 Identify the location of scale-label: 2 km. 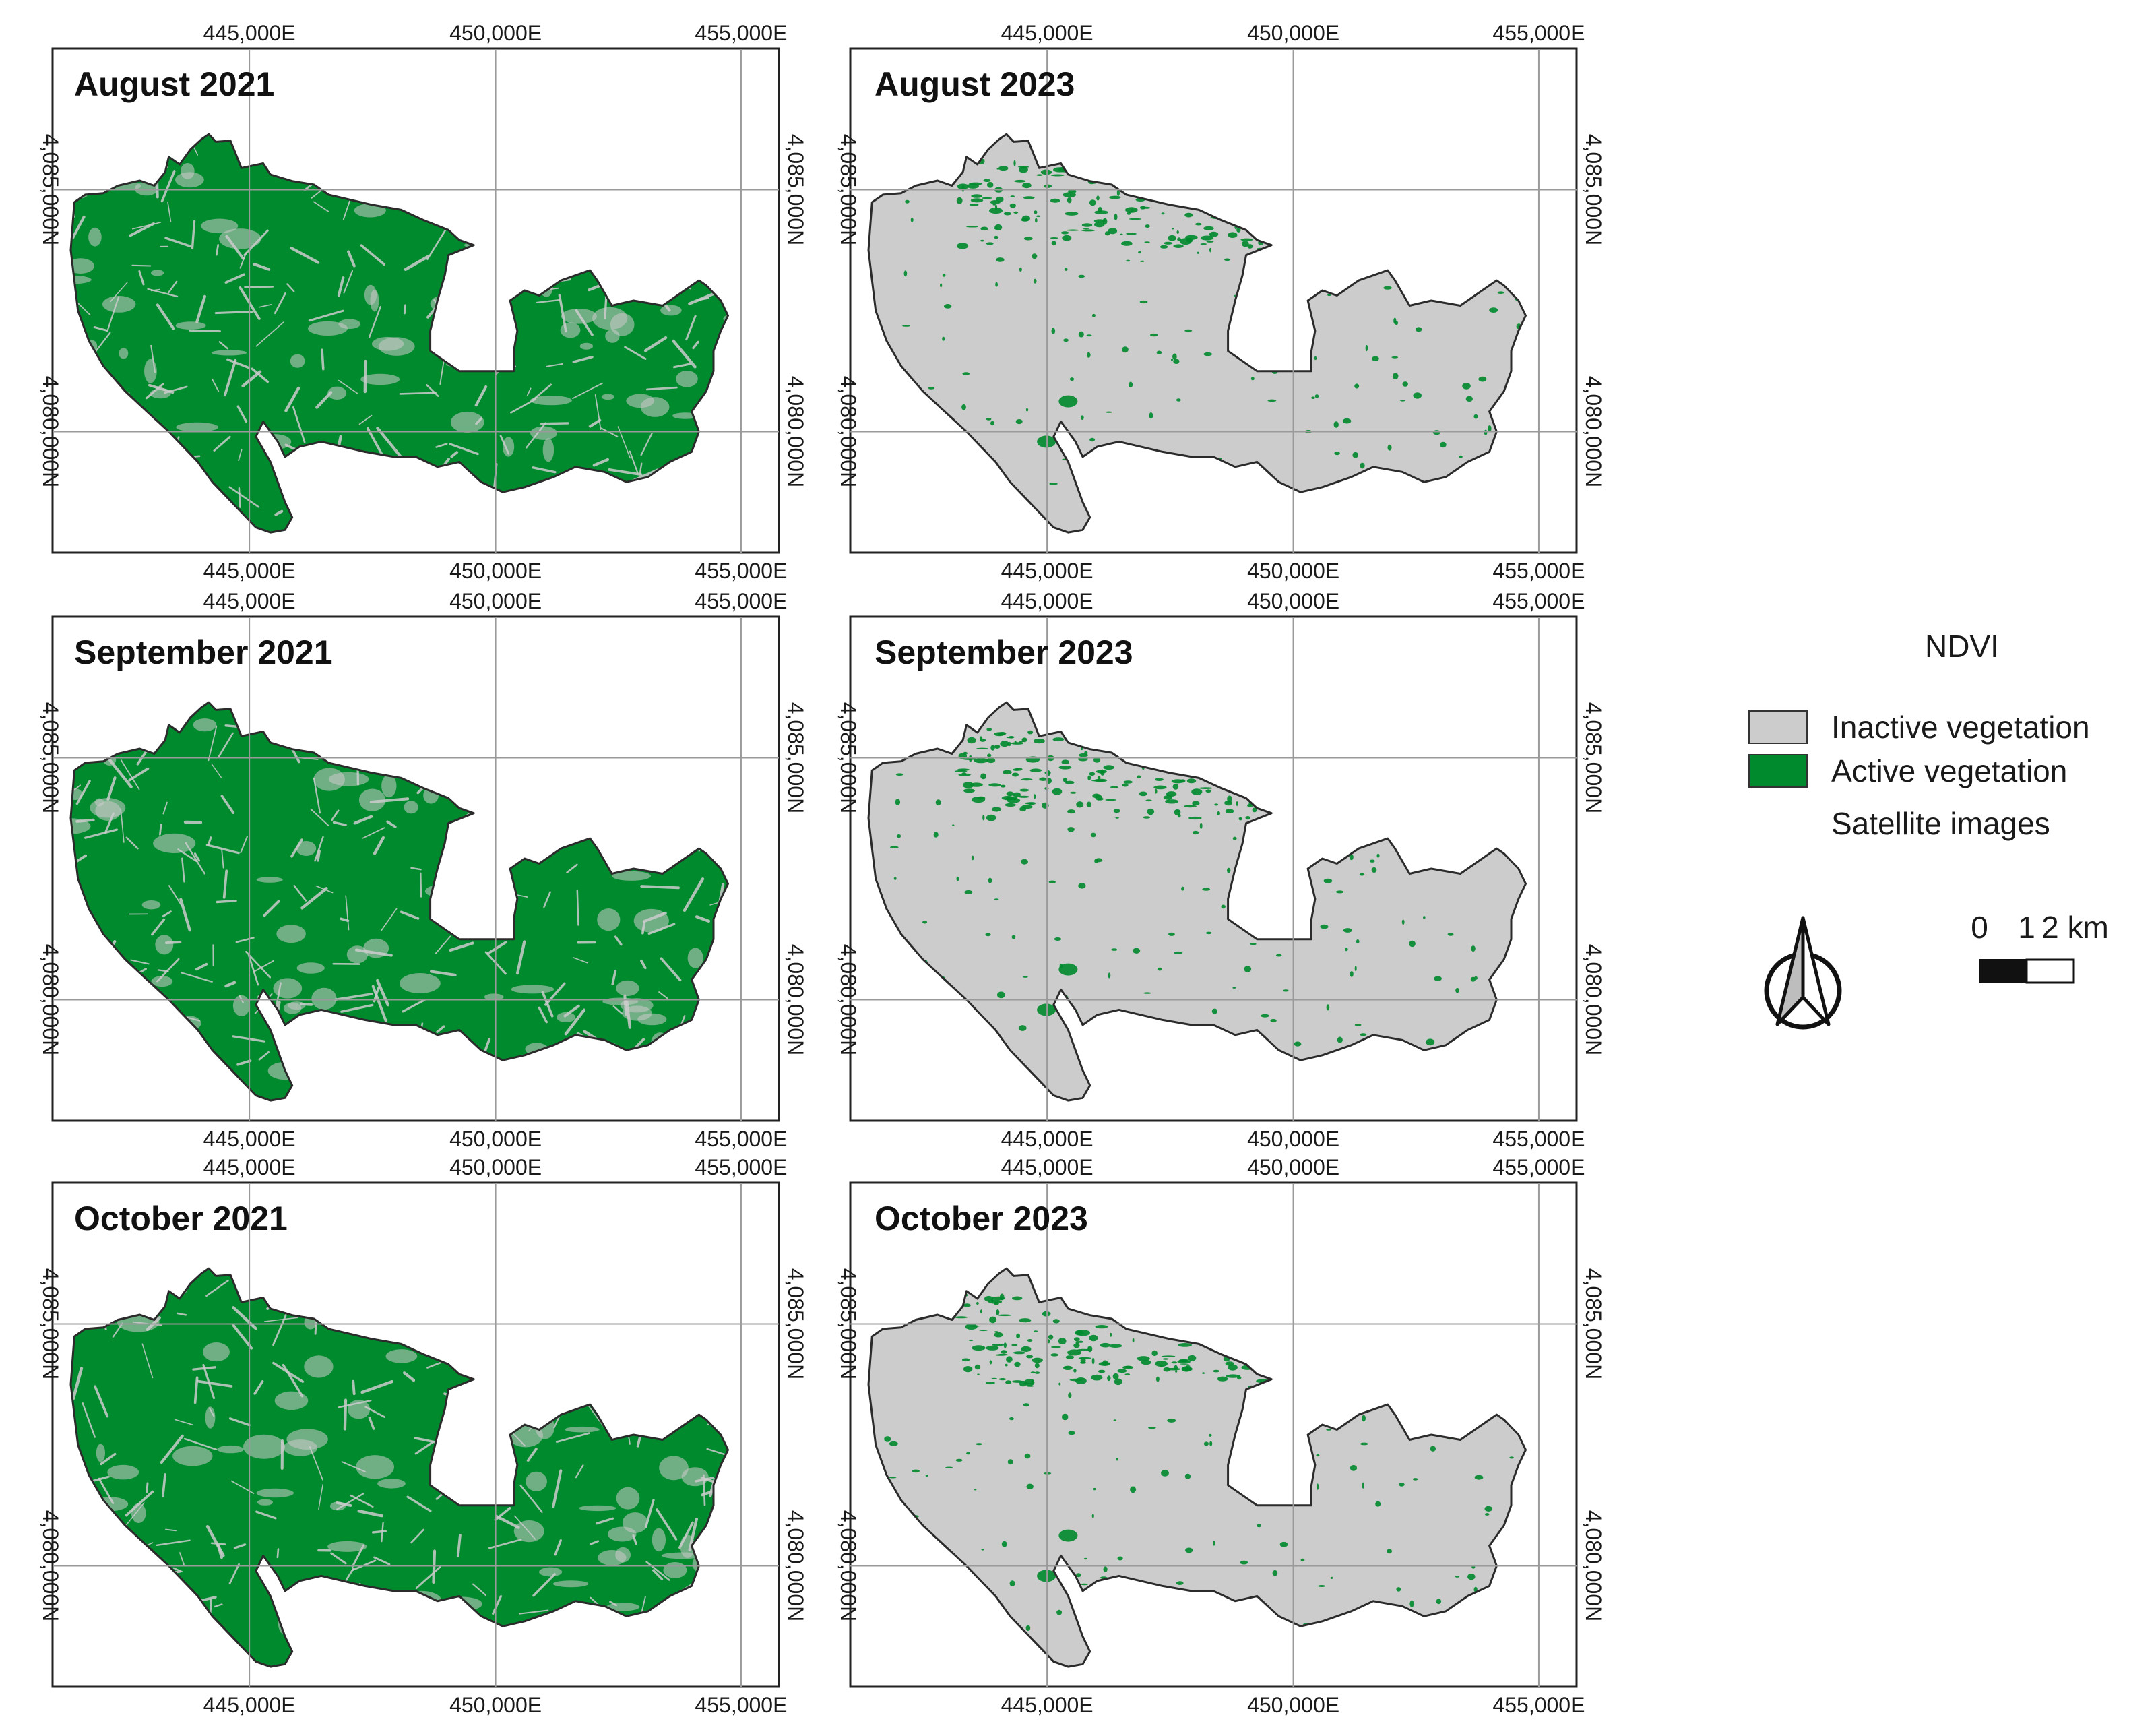
(2075, 927).